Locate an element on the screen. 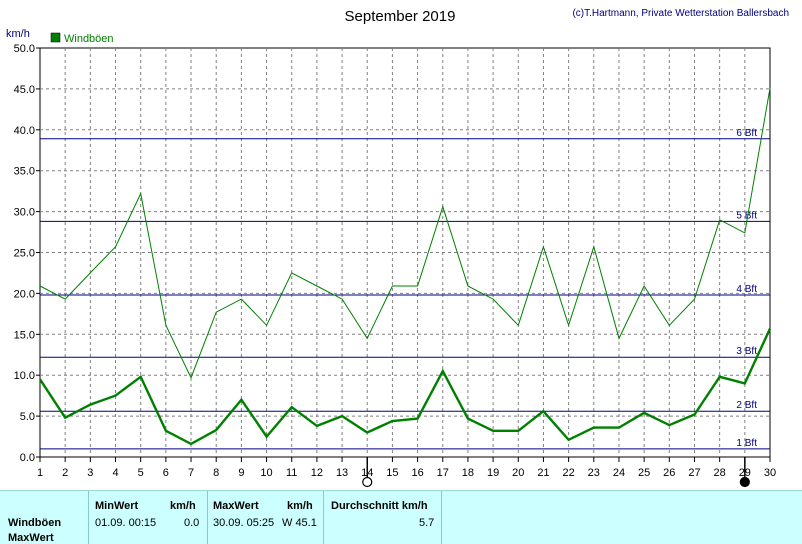 The width and height of the screenshot is (802, 544). stats-row-label-windboeen: Windböen is located at coordinates (35, 523).